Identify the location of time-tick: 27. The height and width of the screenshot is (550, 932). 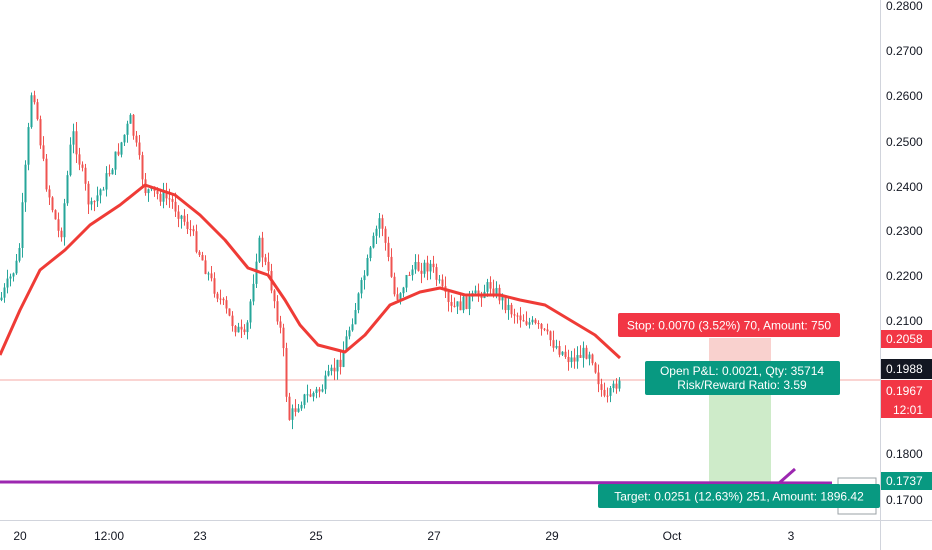
(434, 536).